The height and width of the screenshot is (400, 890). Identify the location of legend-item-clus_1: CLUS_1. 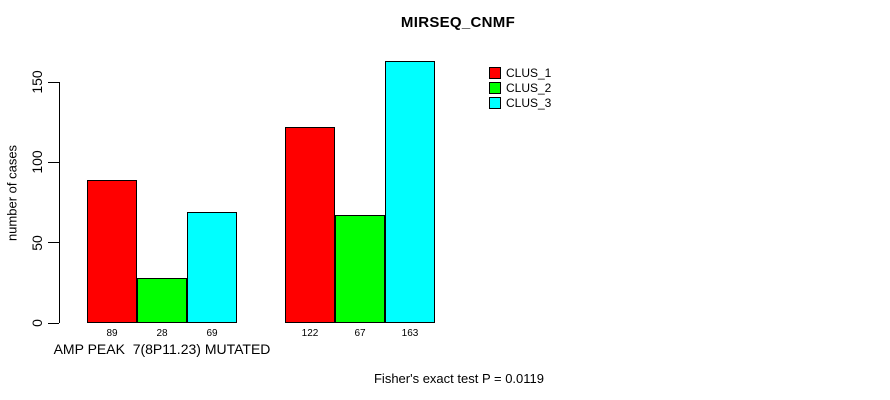
(520, 72).